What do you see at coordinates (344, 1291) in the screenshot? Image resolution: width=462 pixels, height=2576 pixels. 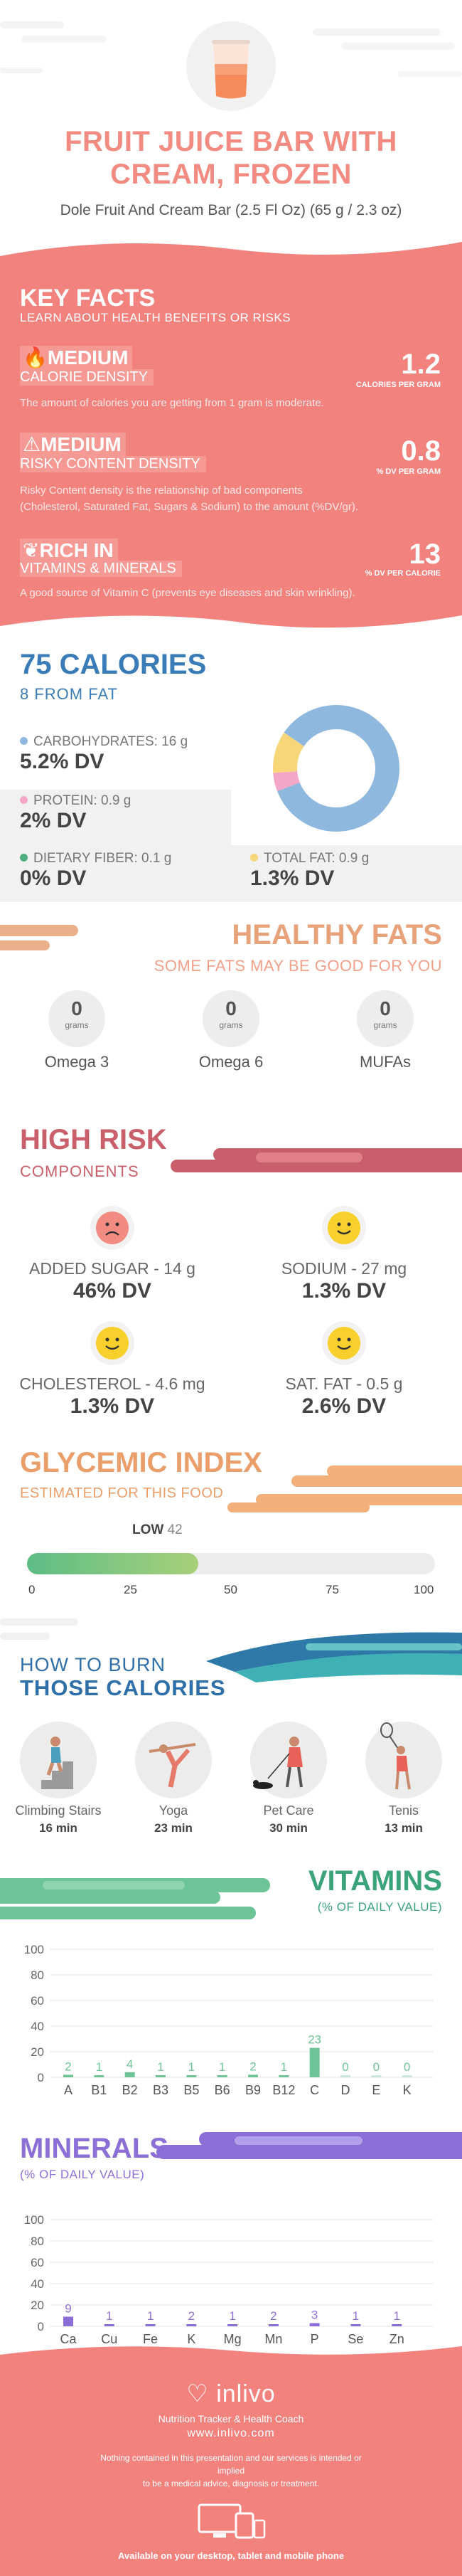 I see `sodium-dv: 1.3% DV` at bounding box center [344, 1291].